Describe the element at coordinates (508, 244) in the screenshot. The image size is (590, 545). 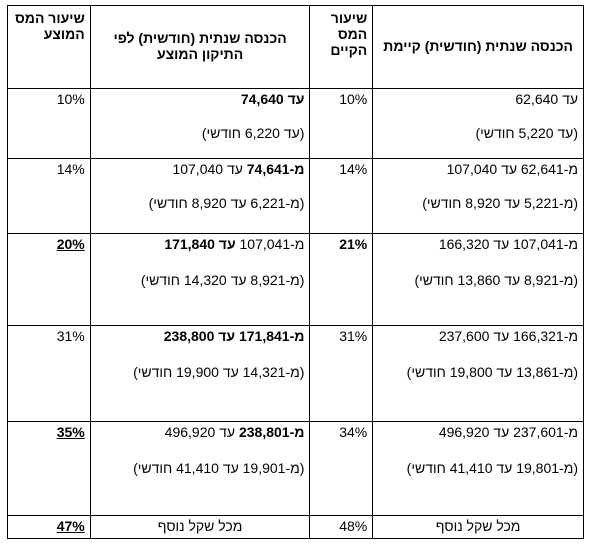
I see `range-part: מ-107,041 עד 166,320` at that location.